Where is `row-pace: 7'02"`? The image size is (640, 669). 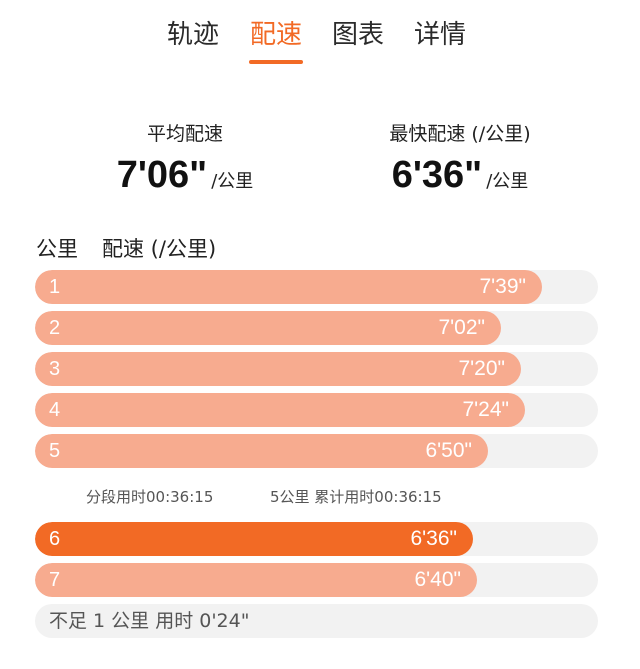
row-pace: 7'02" is located at coordinates (461, 327).